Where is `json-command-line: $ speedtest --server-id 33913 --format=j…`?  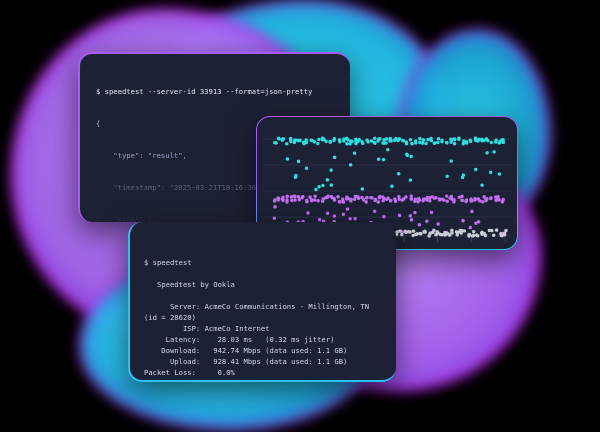
json-command-line: $ speedtest --server-id 33913 --format=j… is located at coordinates (204, 92).